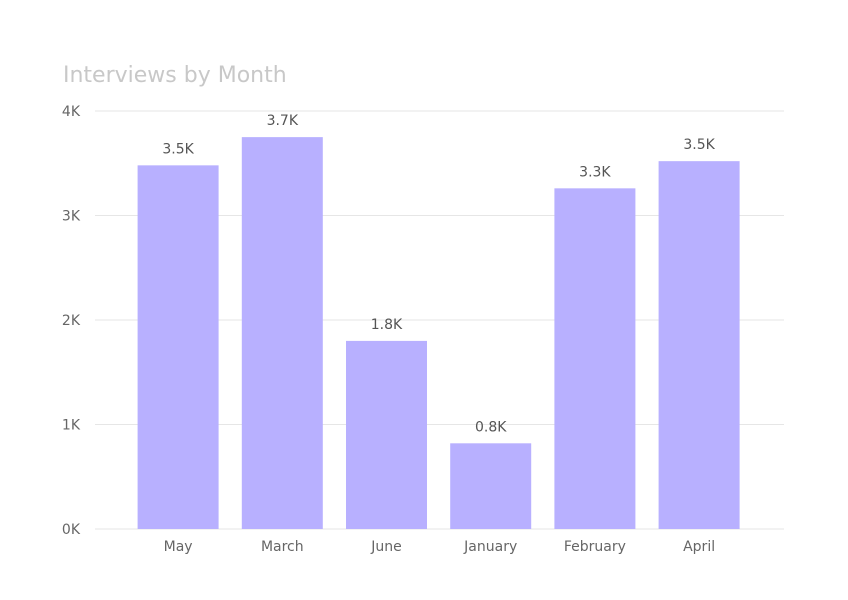 The height and width of the screenshot is (600, 848). I want to click on y-tick-label: 2K, so click(71, 321).